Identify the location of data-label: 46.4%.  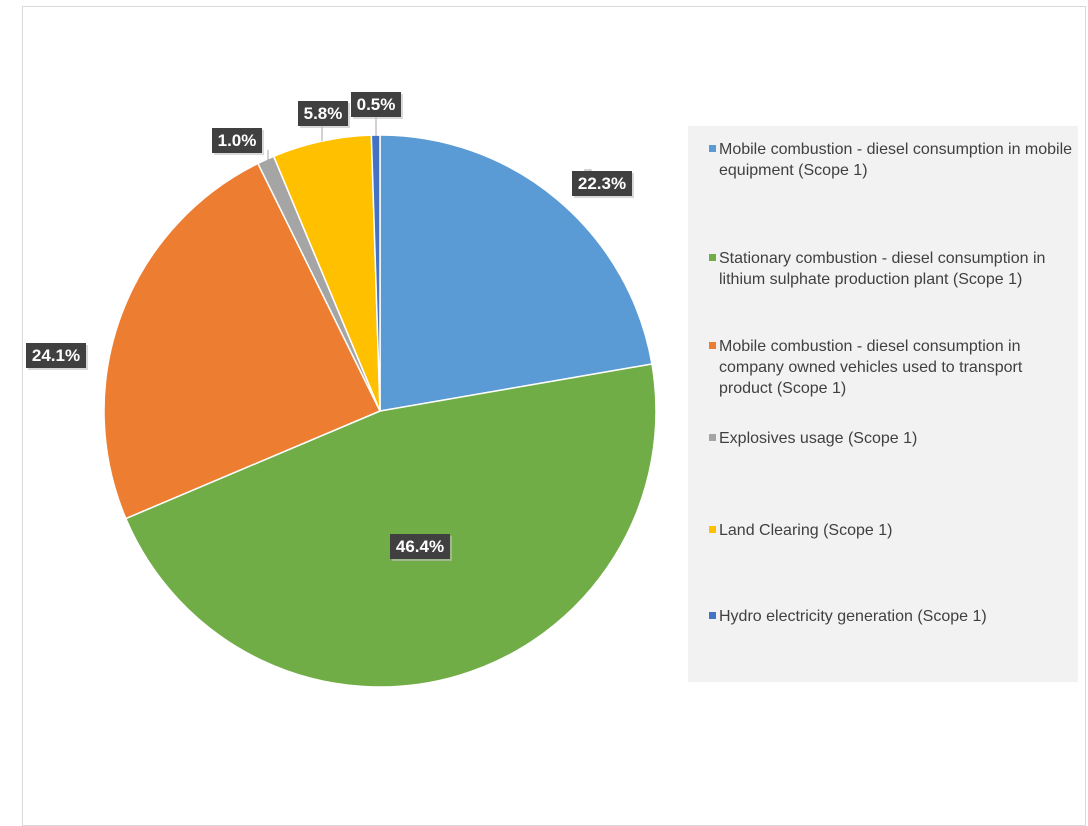
(421, 547).